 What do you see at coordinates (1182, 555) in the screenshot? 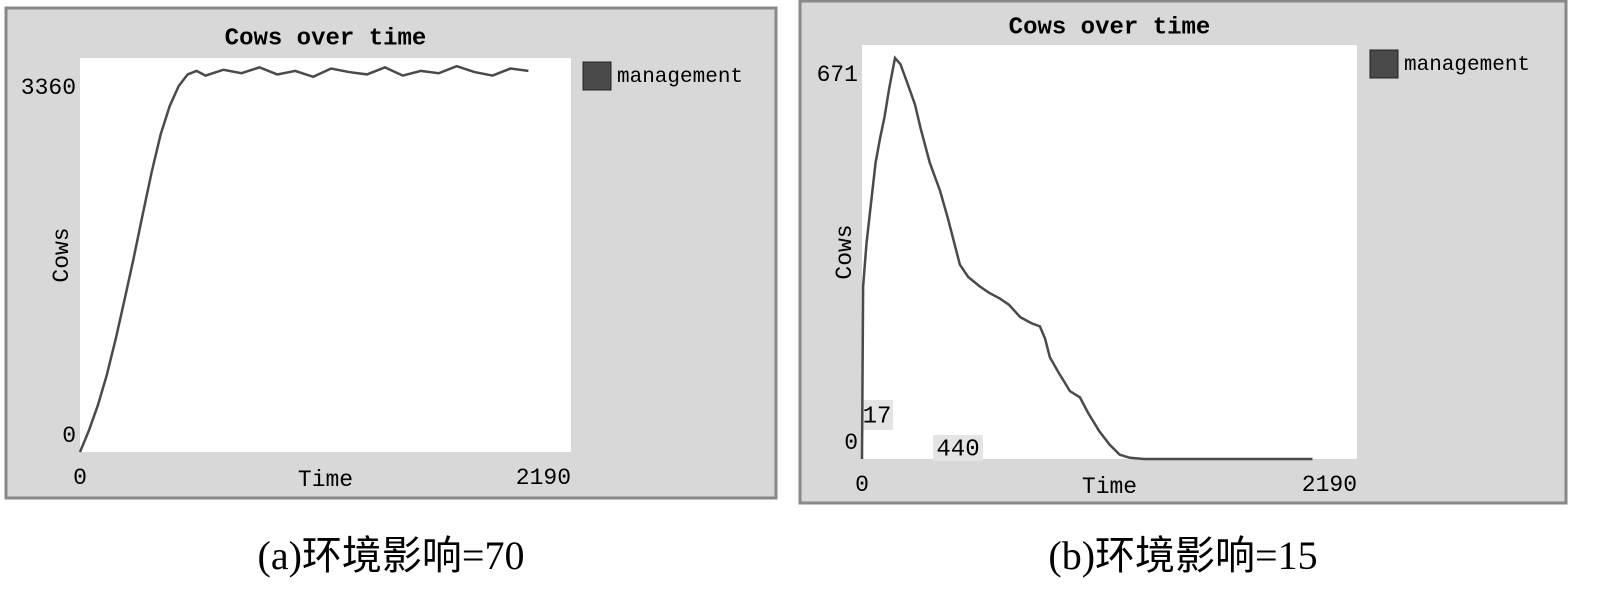
I see `caption: (b)环境影响=15` at bounding box center [1182, 555].